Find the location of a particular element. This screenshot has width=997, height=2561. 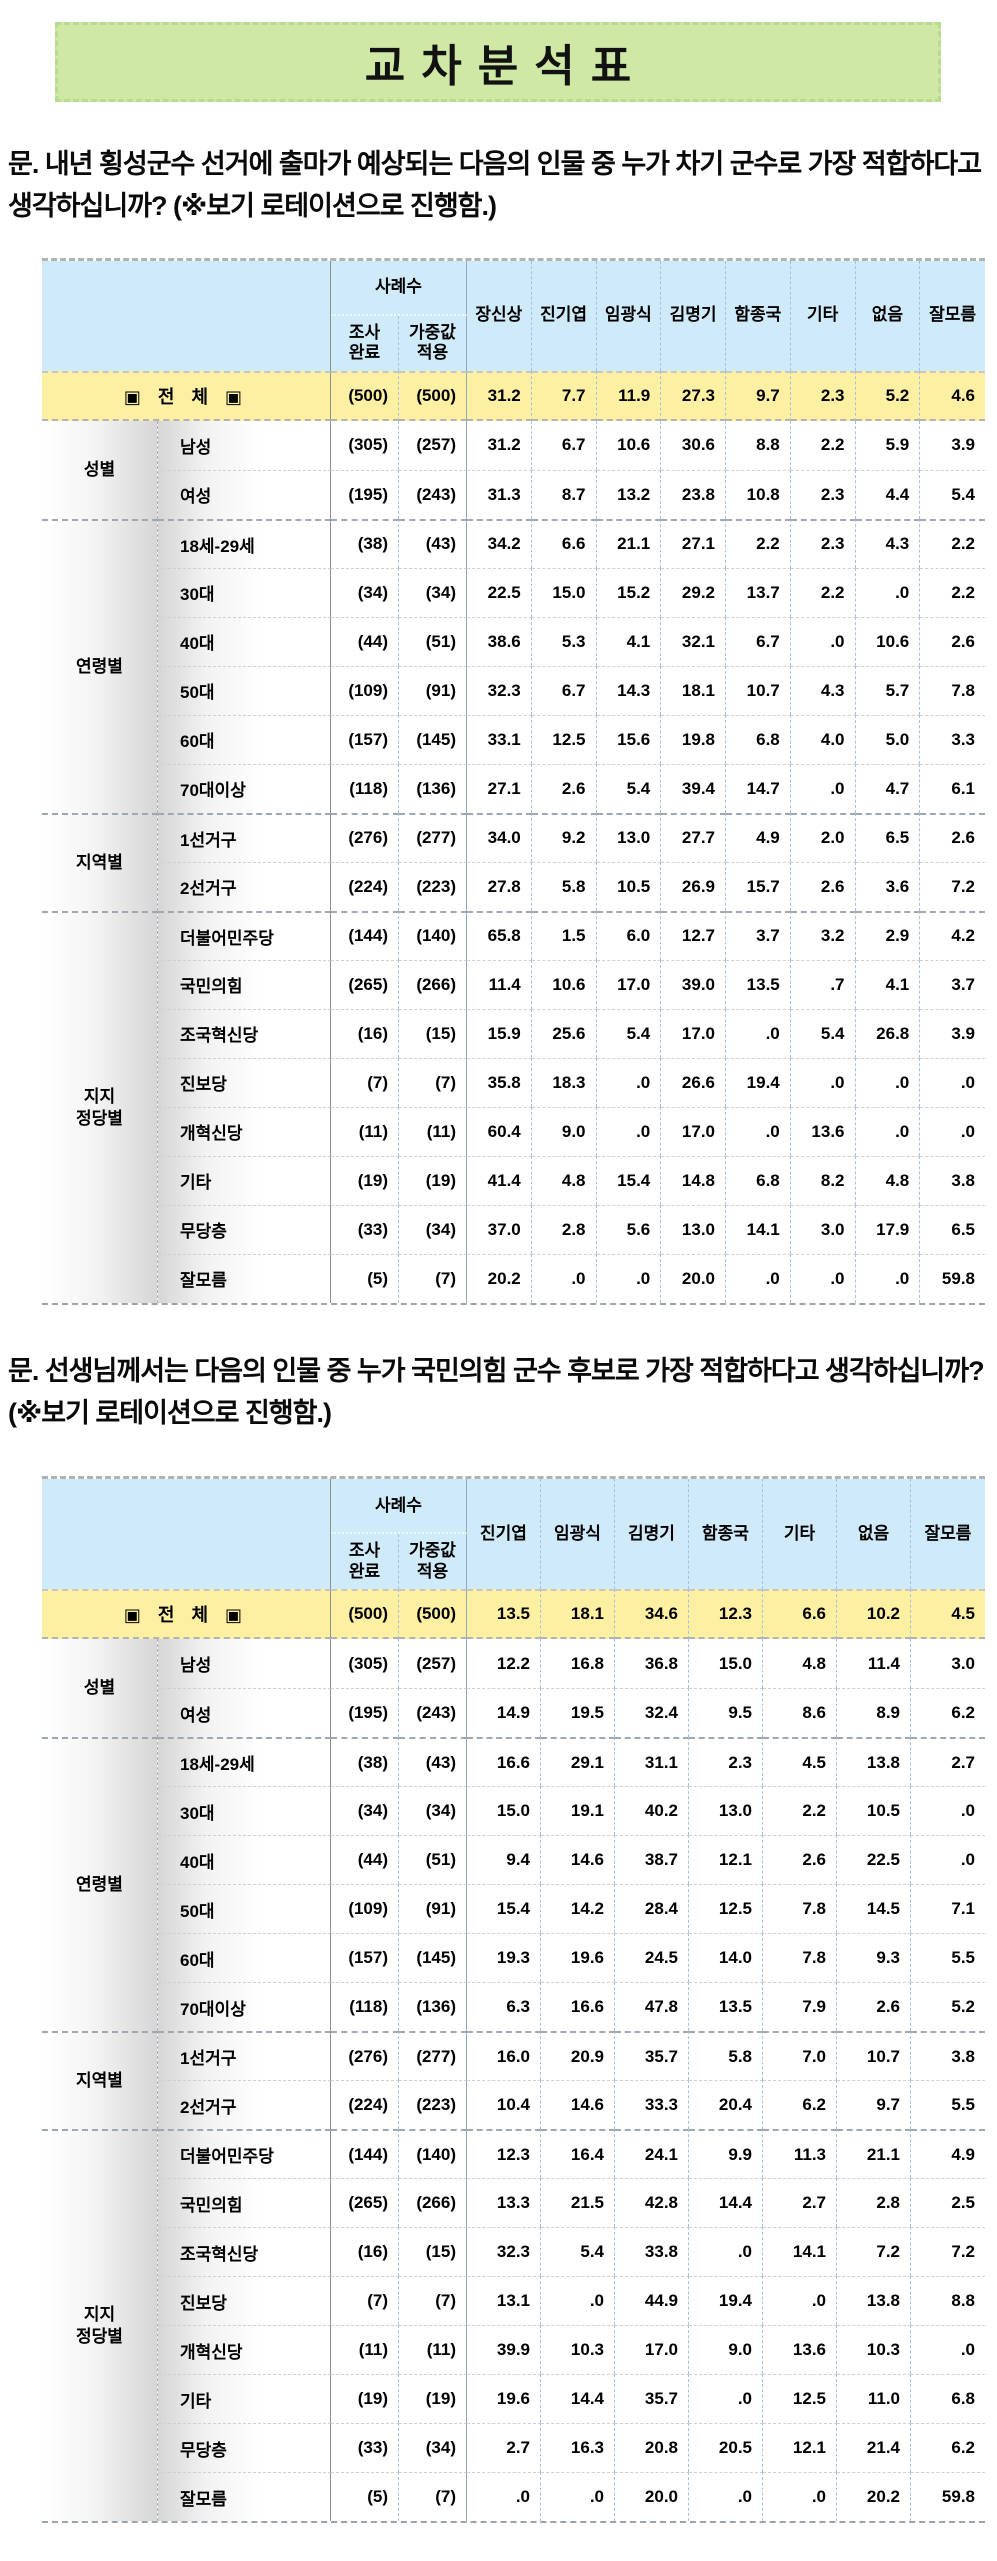

value-cell: 20.2 is located at coordinates (499, 1278).